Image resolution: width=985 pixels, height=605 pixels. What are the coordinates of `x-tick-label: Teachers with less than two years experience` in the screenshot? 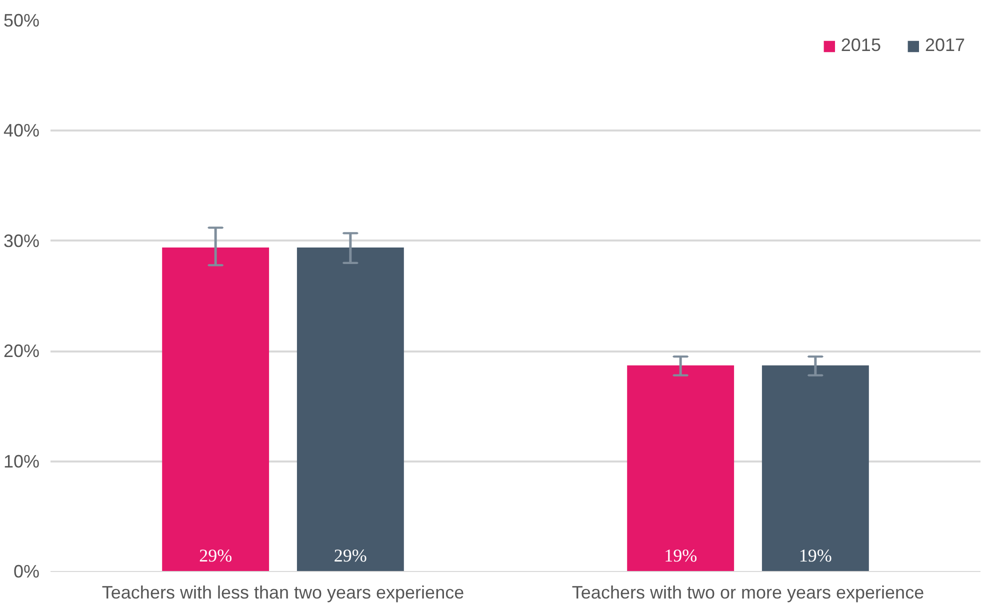 It's located at (283, 592).